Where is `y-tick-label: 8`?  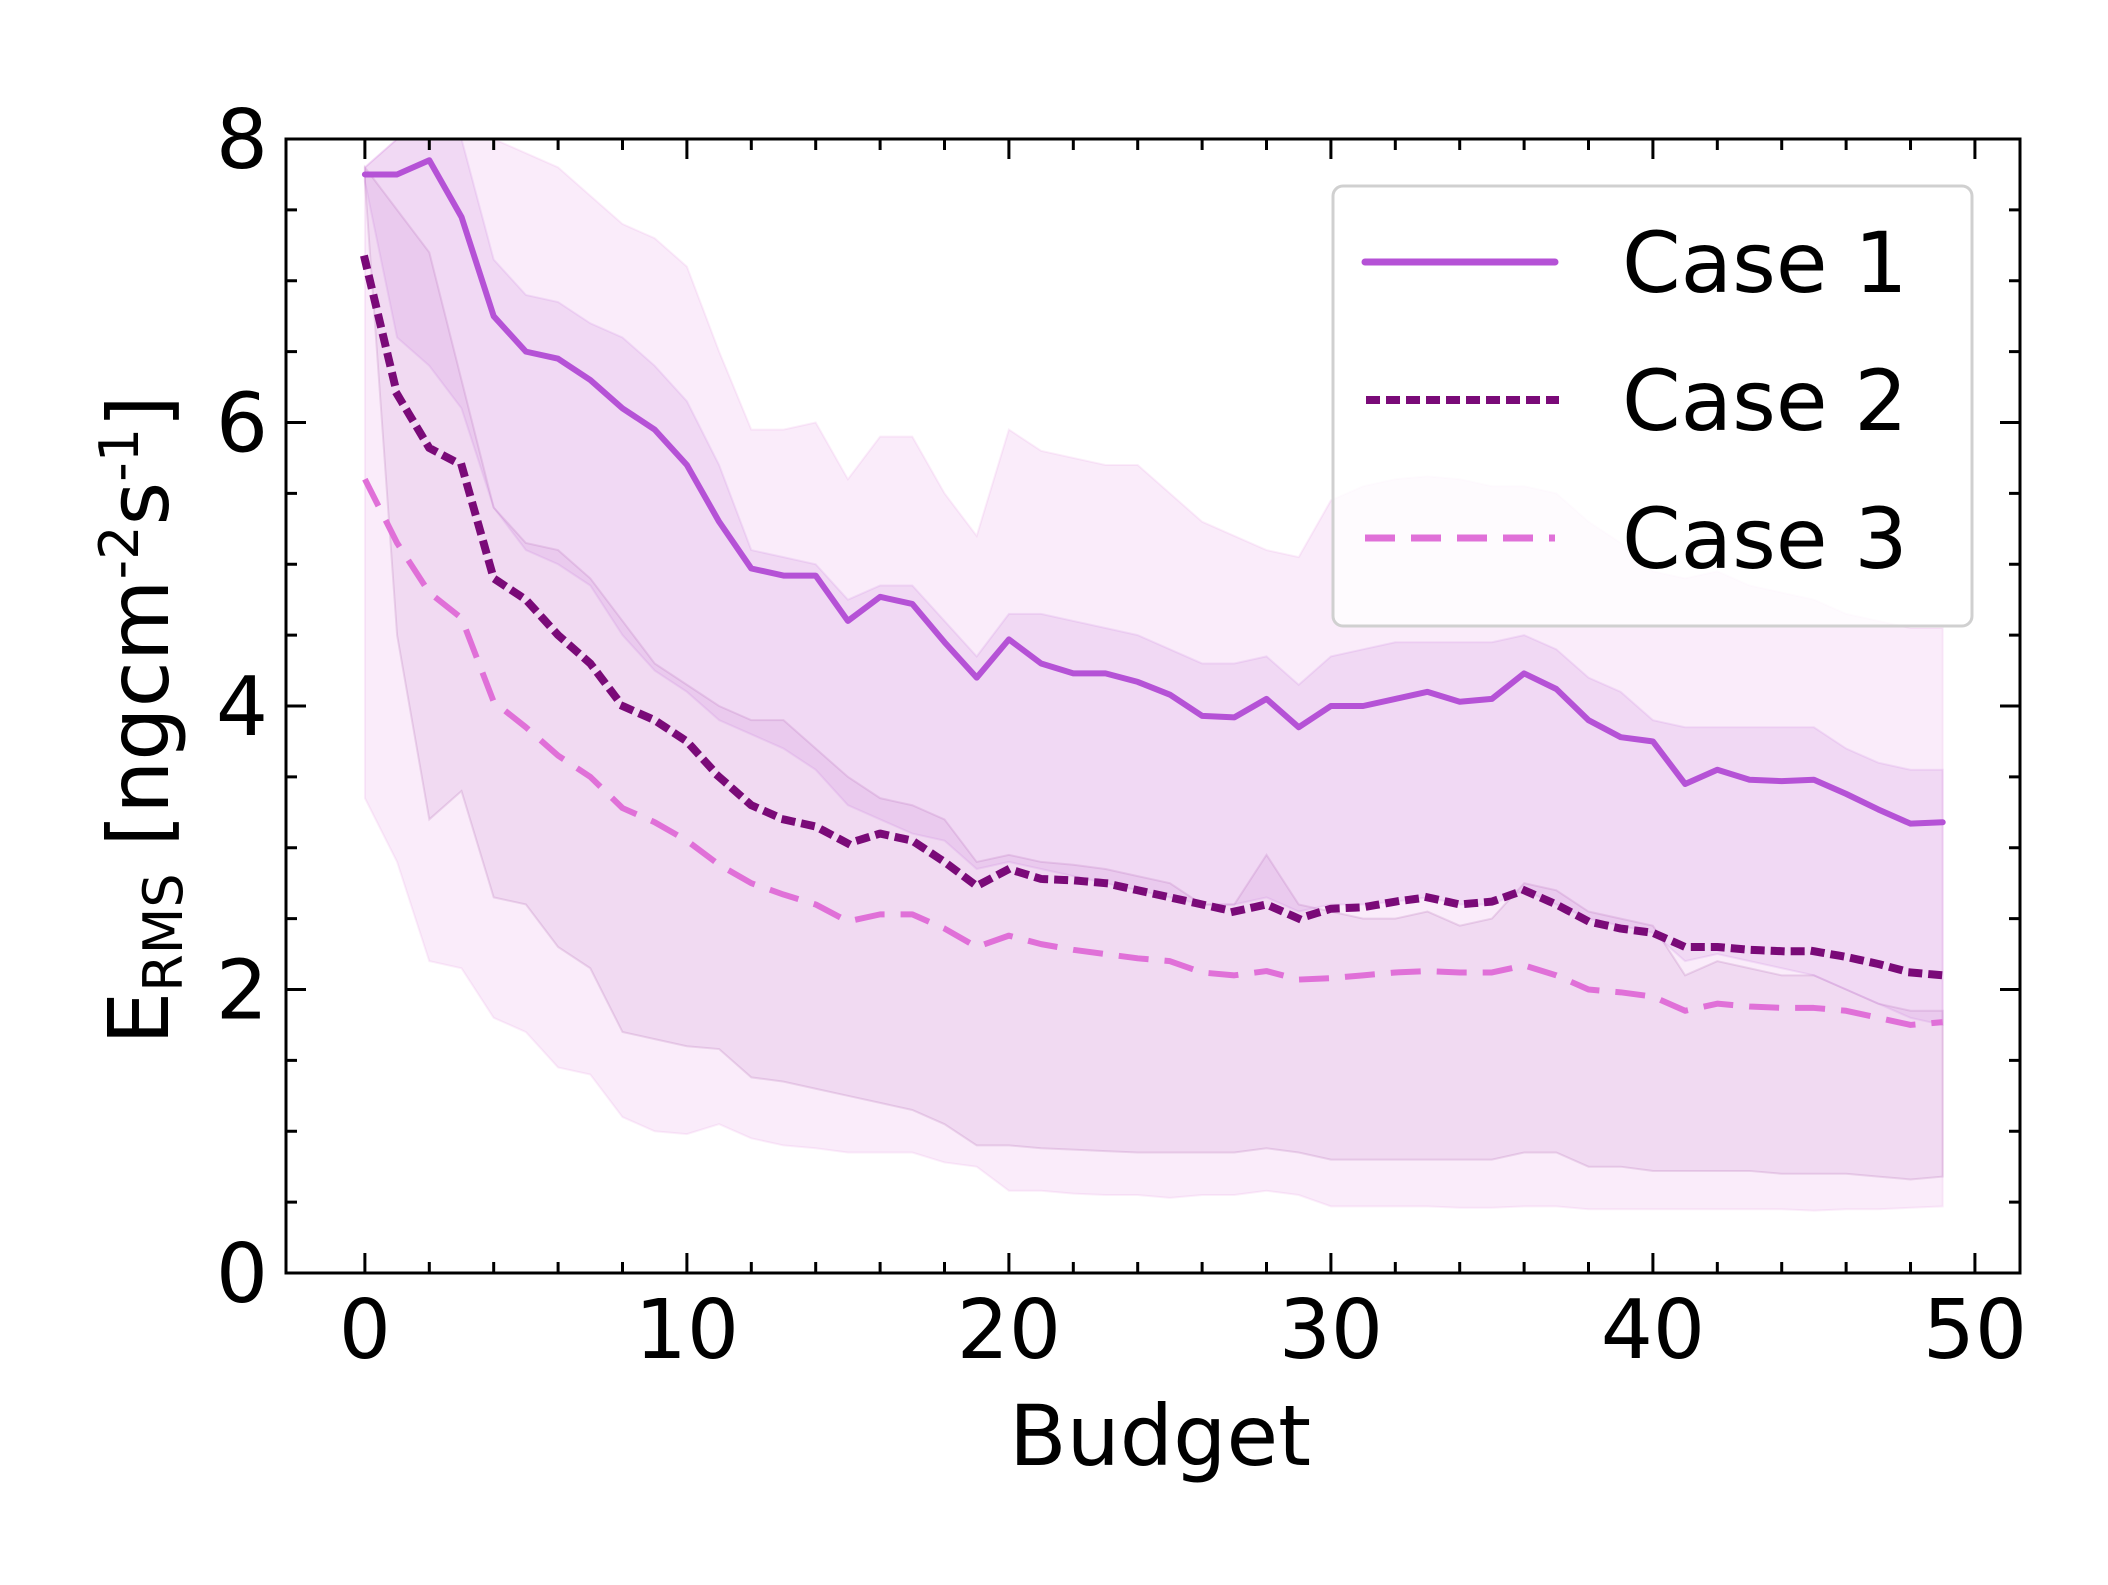 y-tick-label: 8 is located at coordinates (242, 140).